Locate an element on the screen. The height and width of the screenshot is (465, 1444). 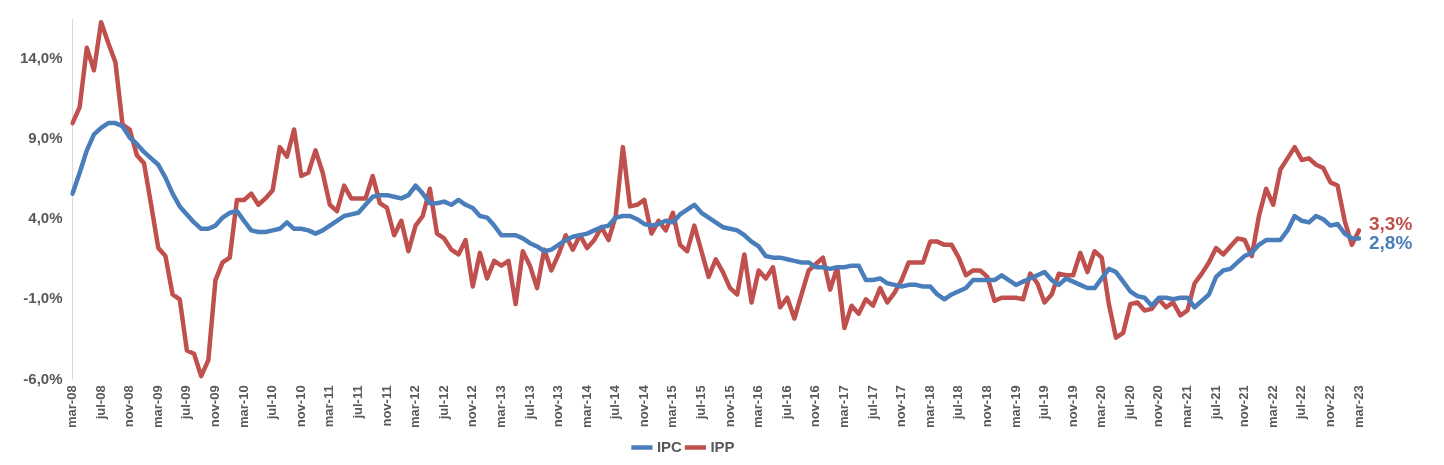
legend-label: IPC is located at coordinates (669, 446).